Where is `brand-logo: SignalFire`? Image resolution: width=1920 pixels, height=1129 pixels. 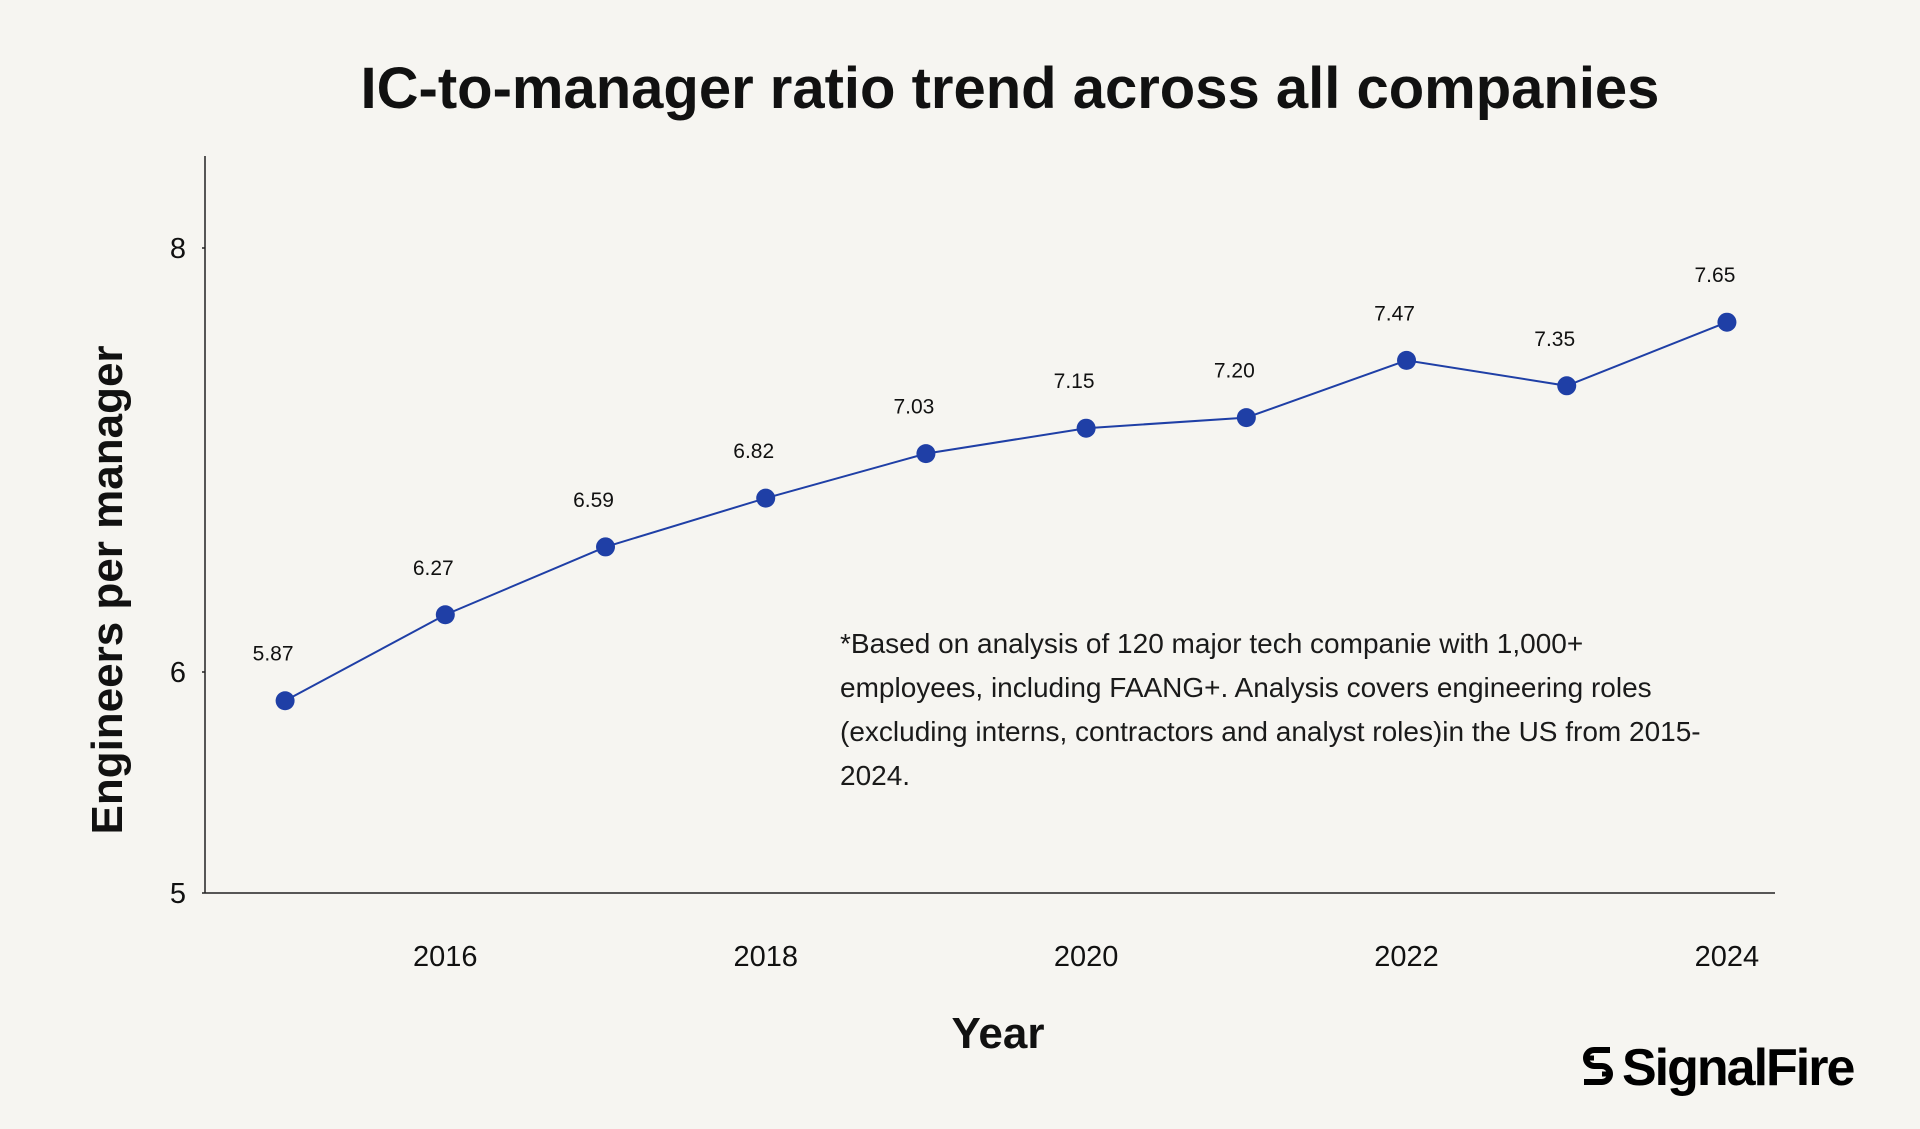 brand-logo: SignalFire is located at coordinates (1717, 1068).